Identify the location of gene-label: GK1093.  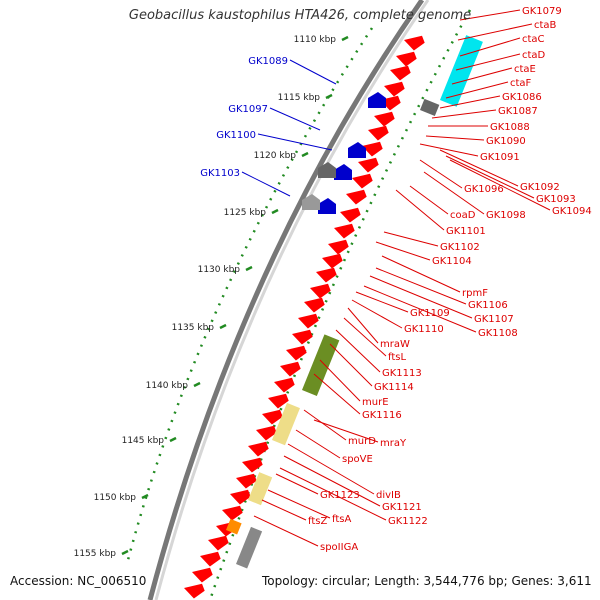
(556, 199).